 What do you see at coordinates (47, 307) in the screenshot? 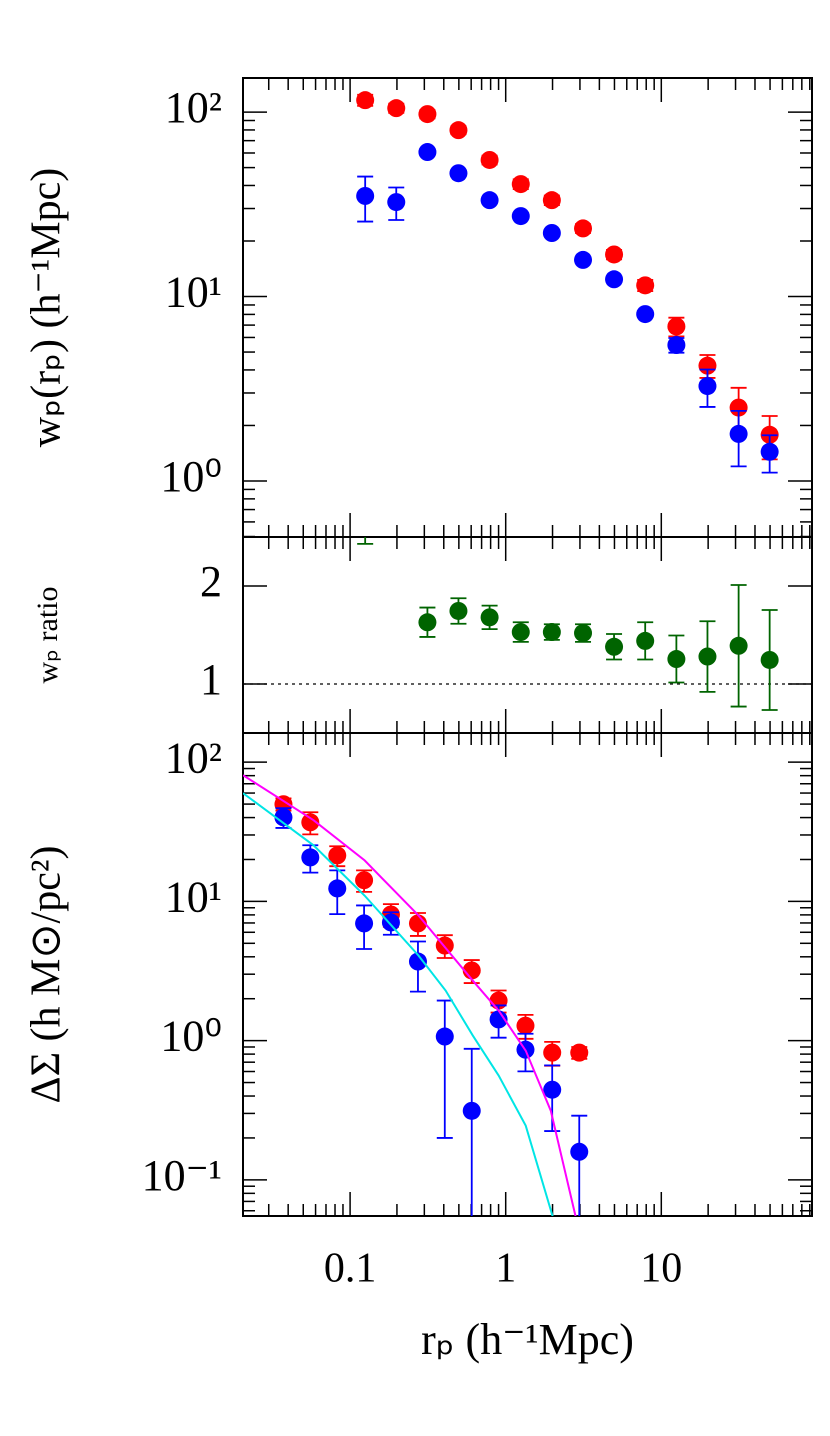
I see `y-axis-label: wₚ(rₚ) (h⁻¹Mpc)` at bounding box center [47, 307].